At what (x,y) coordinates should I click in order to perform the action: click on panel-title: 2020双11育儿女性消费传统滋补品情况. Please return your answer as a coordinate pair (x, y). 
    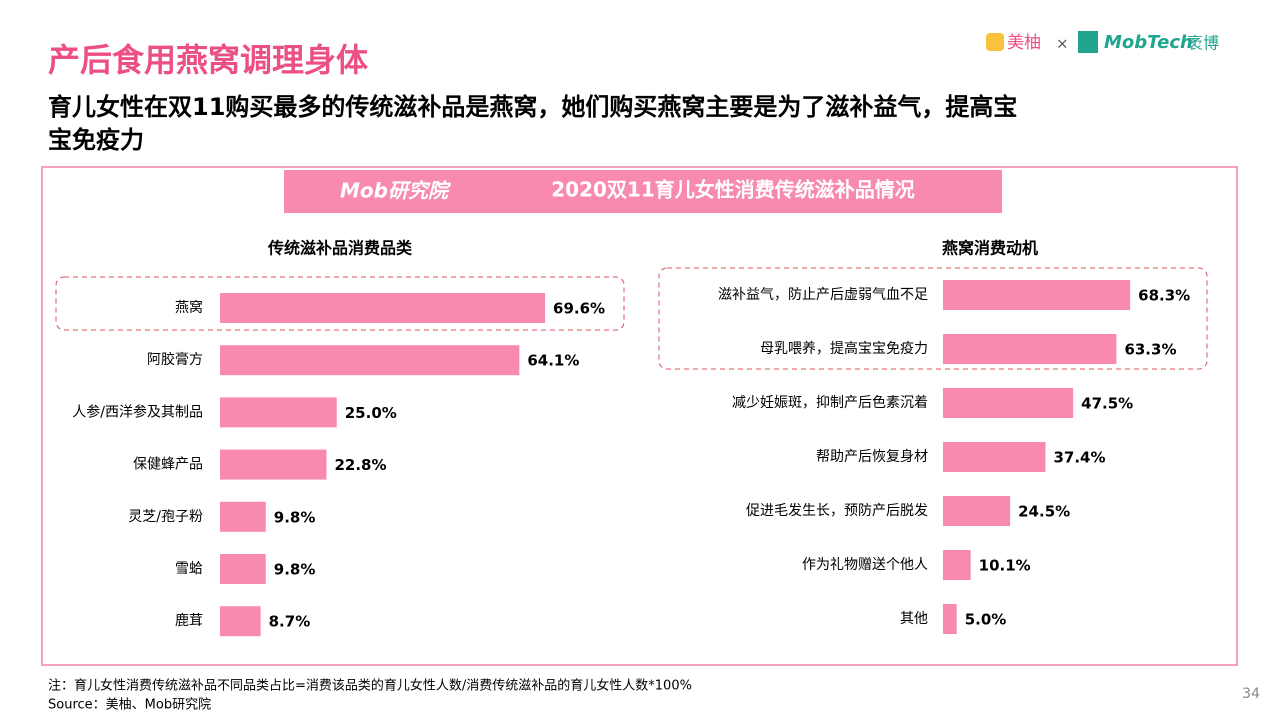
    Looking at the image, I should click on (733, 190).